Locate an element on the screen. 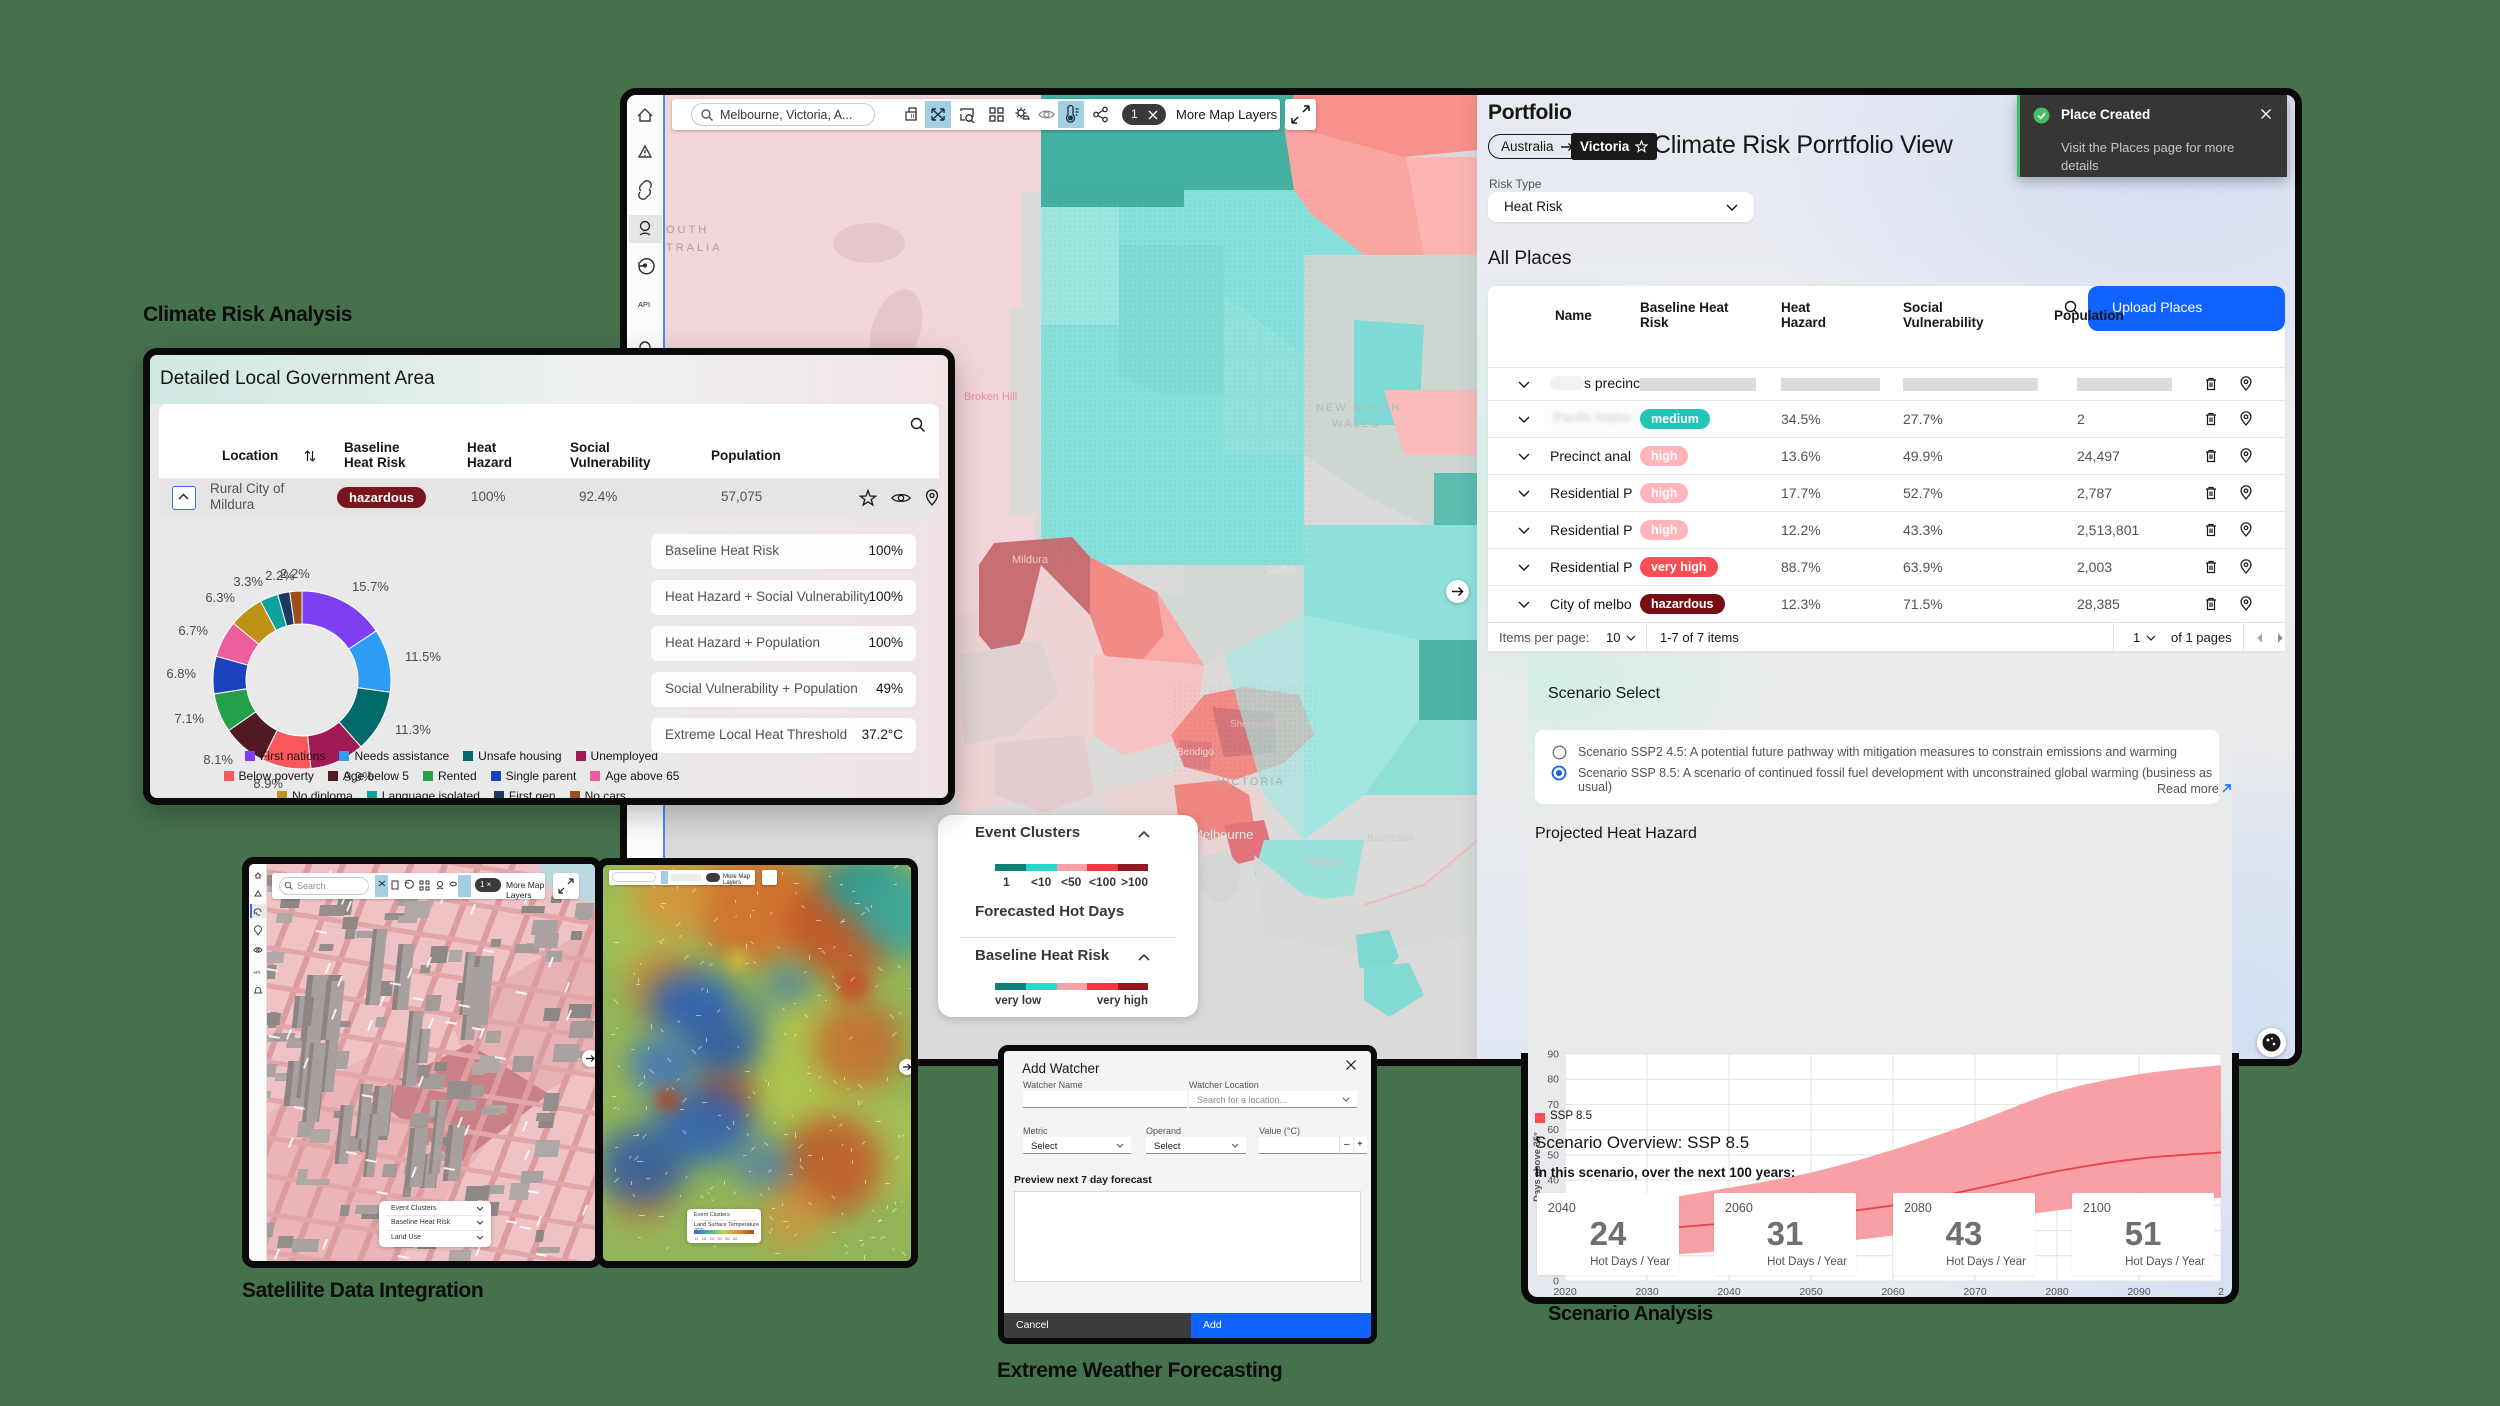  svg-text: Mildura is located at coordinates (1030, 560).